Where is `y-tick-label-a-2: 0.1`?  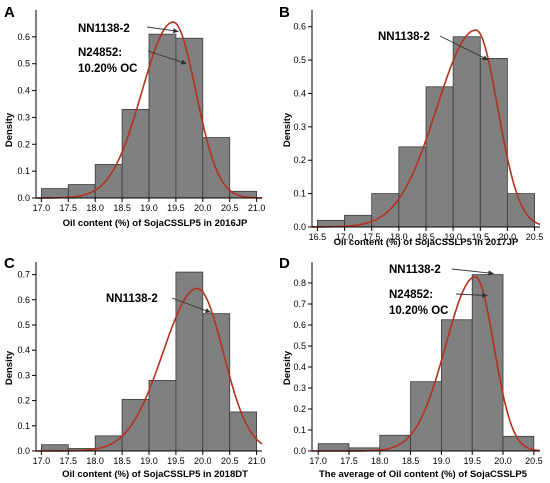
y-tick-label-a-2: 0.1 is located at coordinates (23, 171).